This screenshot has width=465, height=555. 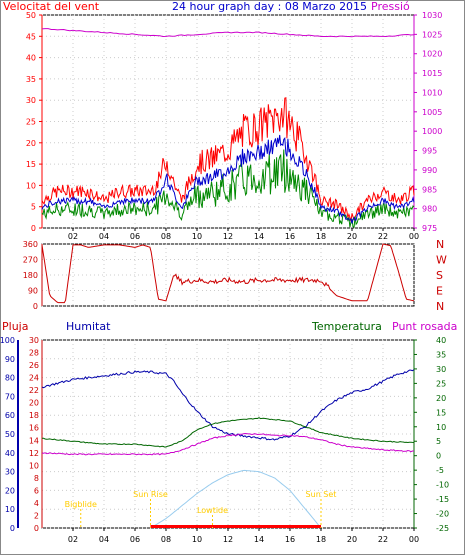 What do you see at coordinates (31, 185) in the screenshot?
I see `wind-left-tick-label: 10` at bounding box center [31, 185].